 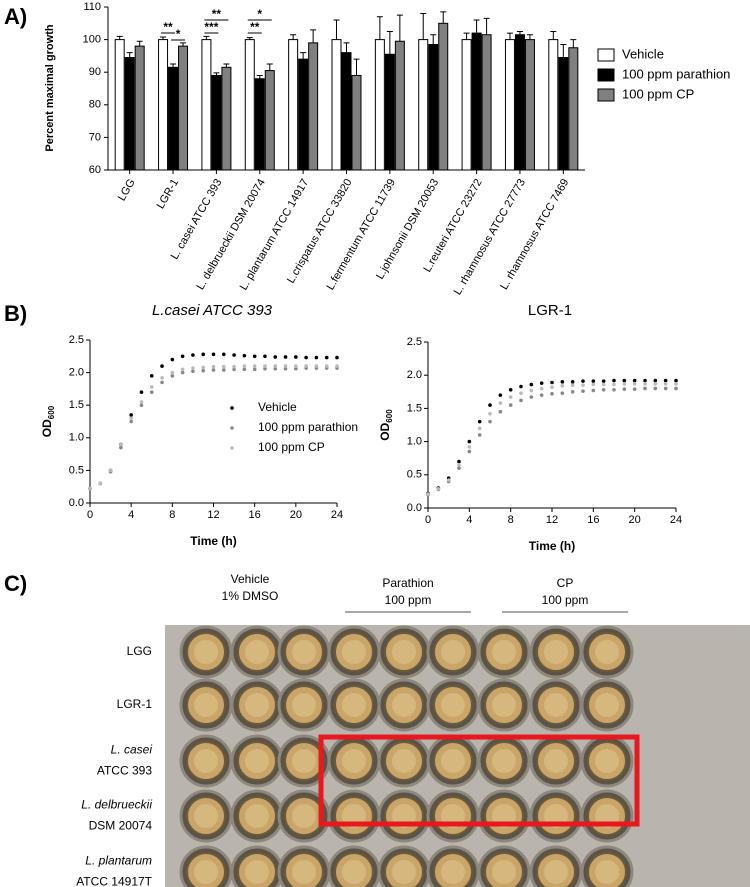 I want to click on panel-label: B), so click(x=15, y=313).